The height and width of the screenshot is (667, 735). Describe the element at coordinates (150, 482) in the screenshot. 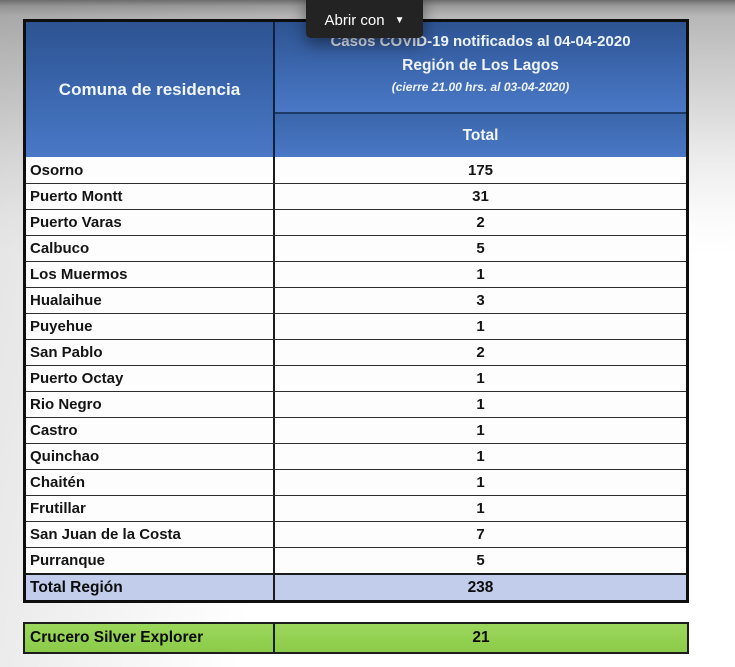

I see `comuna-cell: Chaitén` at that location.